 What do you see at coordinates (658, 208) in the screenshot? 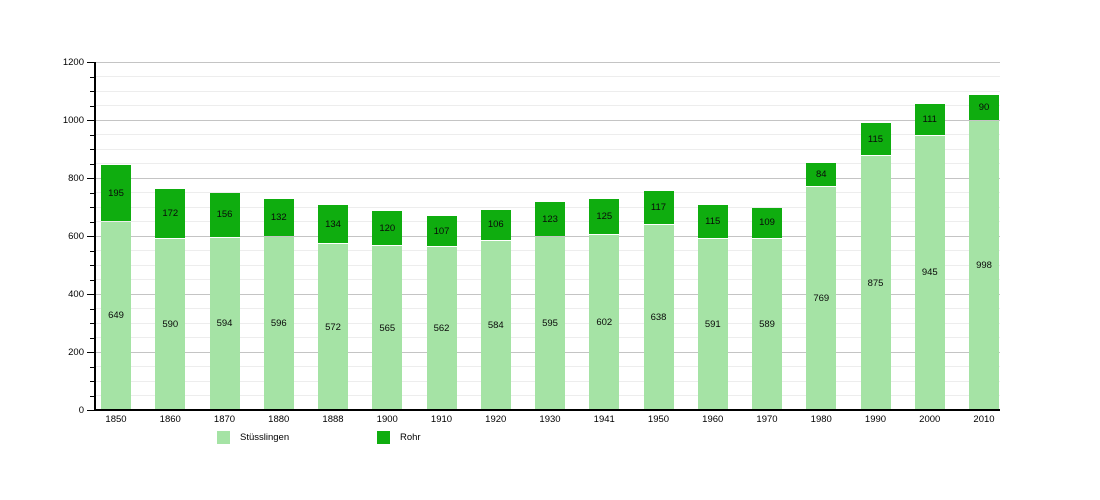
I see `bar-value-rohr: 117` at bounding box center [658, 208].